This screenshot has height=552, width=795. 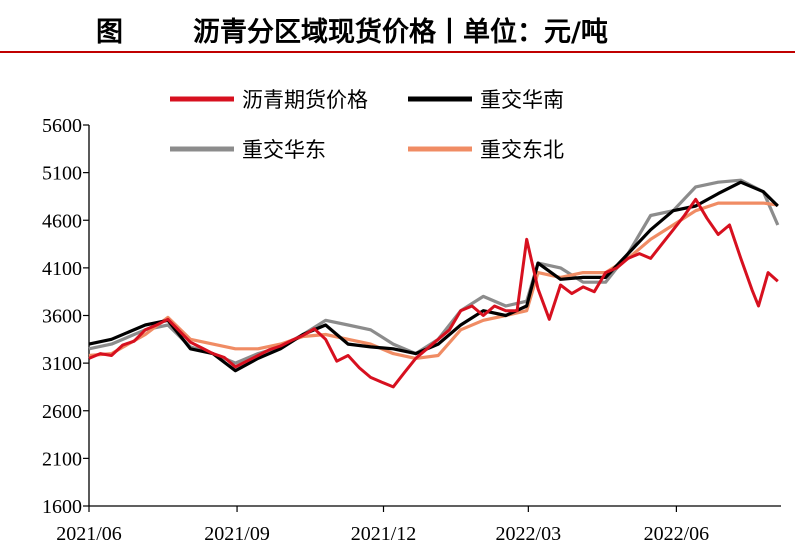 What do you see at coordinates (522, 100) in the screenshot?
I see `legend-label-south: 重交华南` at bounding box center [522, 100].